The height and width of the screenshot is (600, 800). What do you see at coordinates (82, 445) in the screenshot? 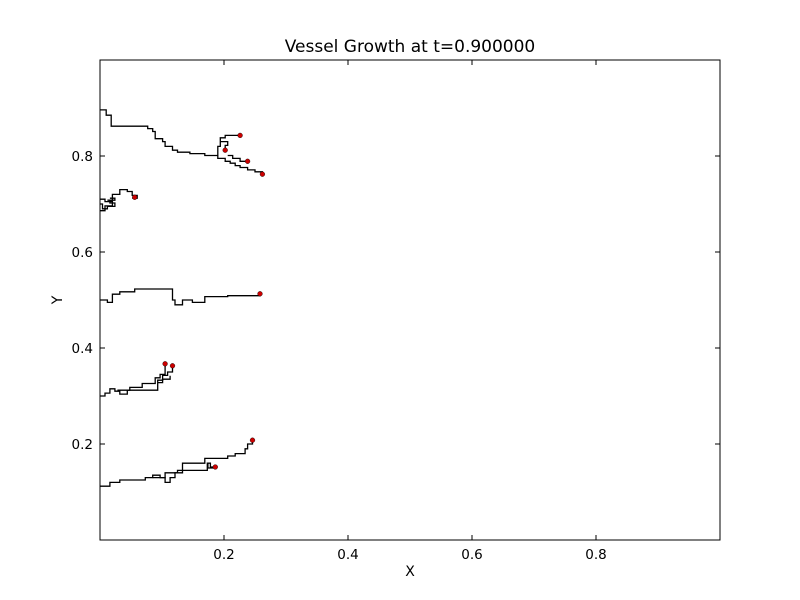
I see `y-tick-label: 0.2` at bounding box center [82, 445].